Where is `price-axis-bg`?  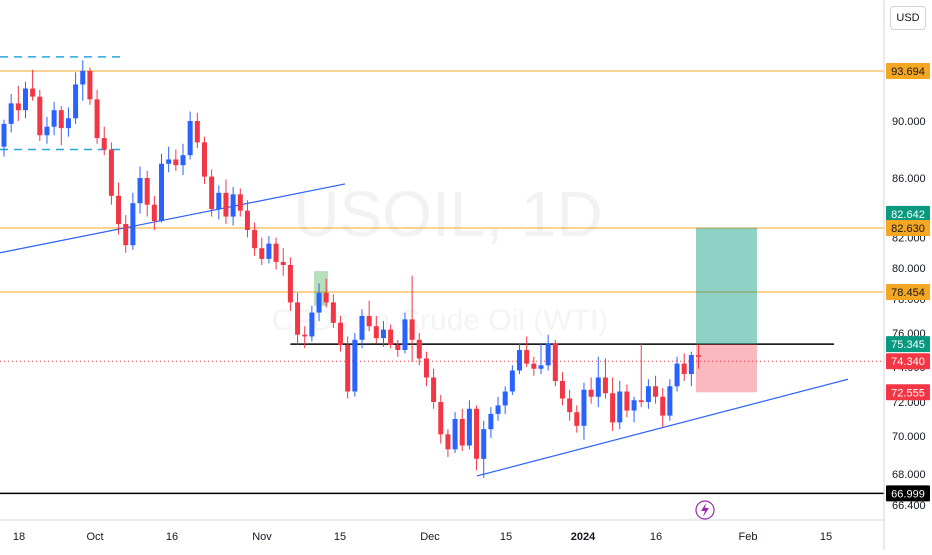 price-axis-bg is located at coordinates (908, 275).